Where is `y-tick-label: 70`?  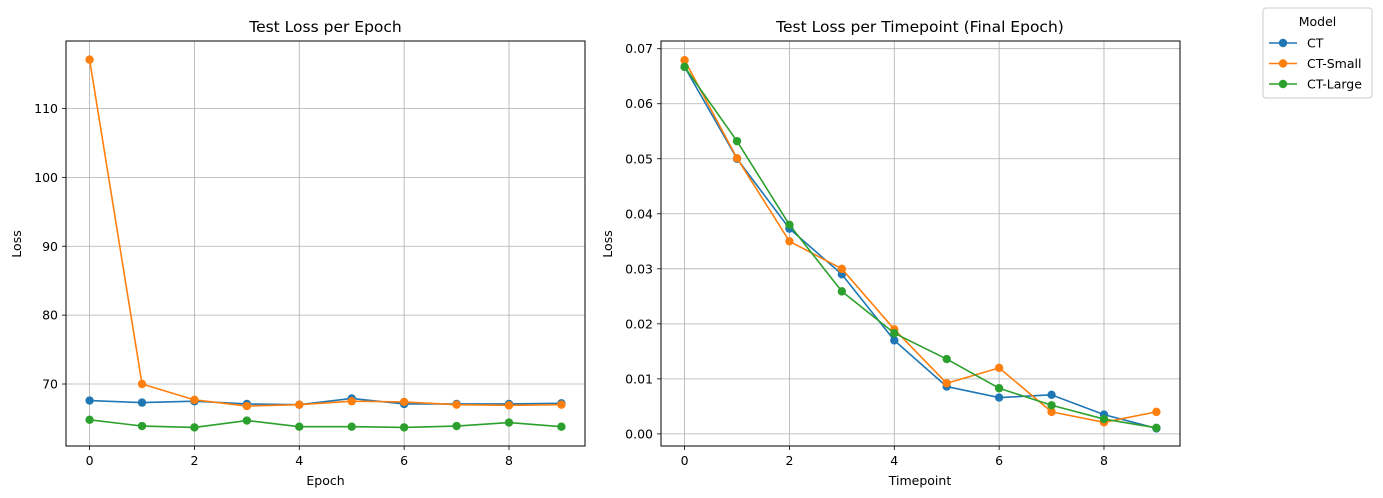
y-tick-label: 70 is located at coordinates (50, 384).